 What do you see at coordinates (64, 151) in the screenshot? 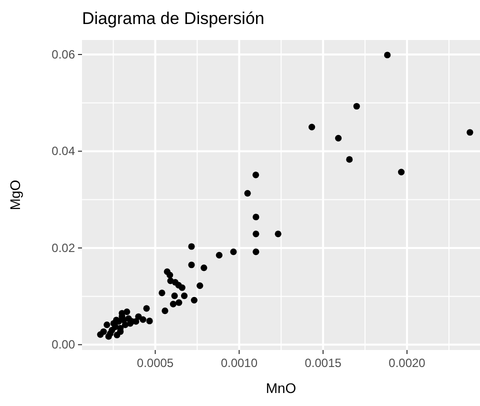
I see `y-tick-label: 0.04` at bounding box center [64, 151].